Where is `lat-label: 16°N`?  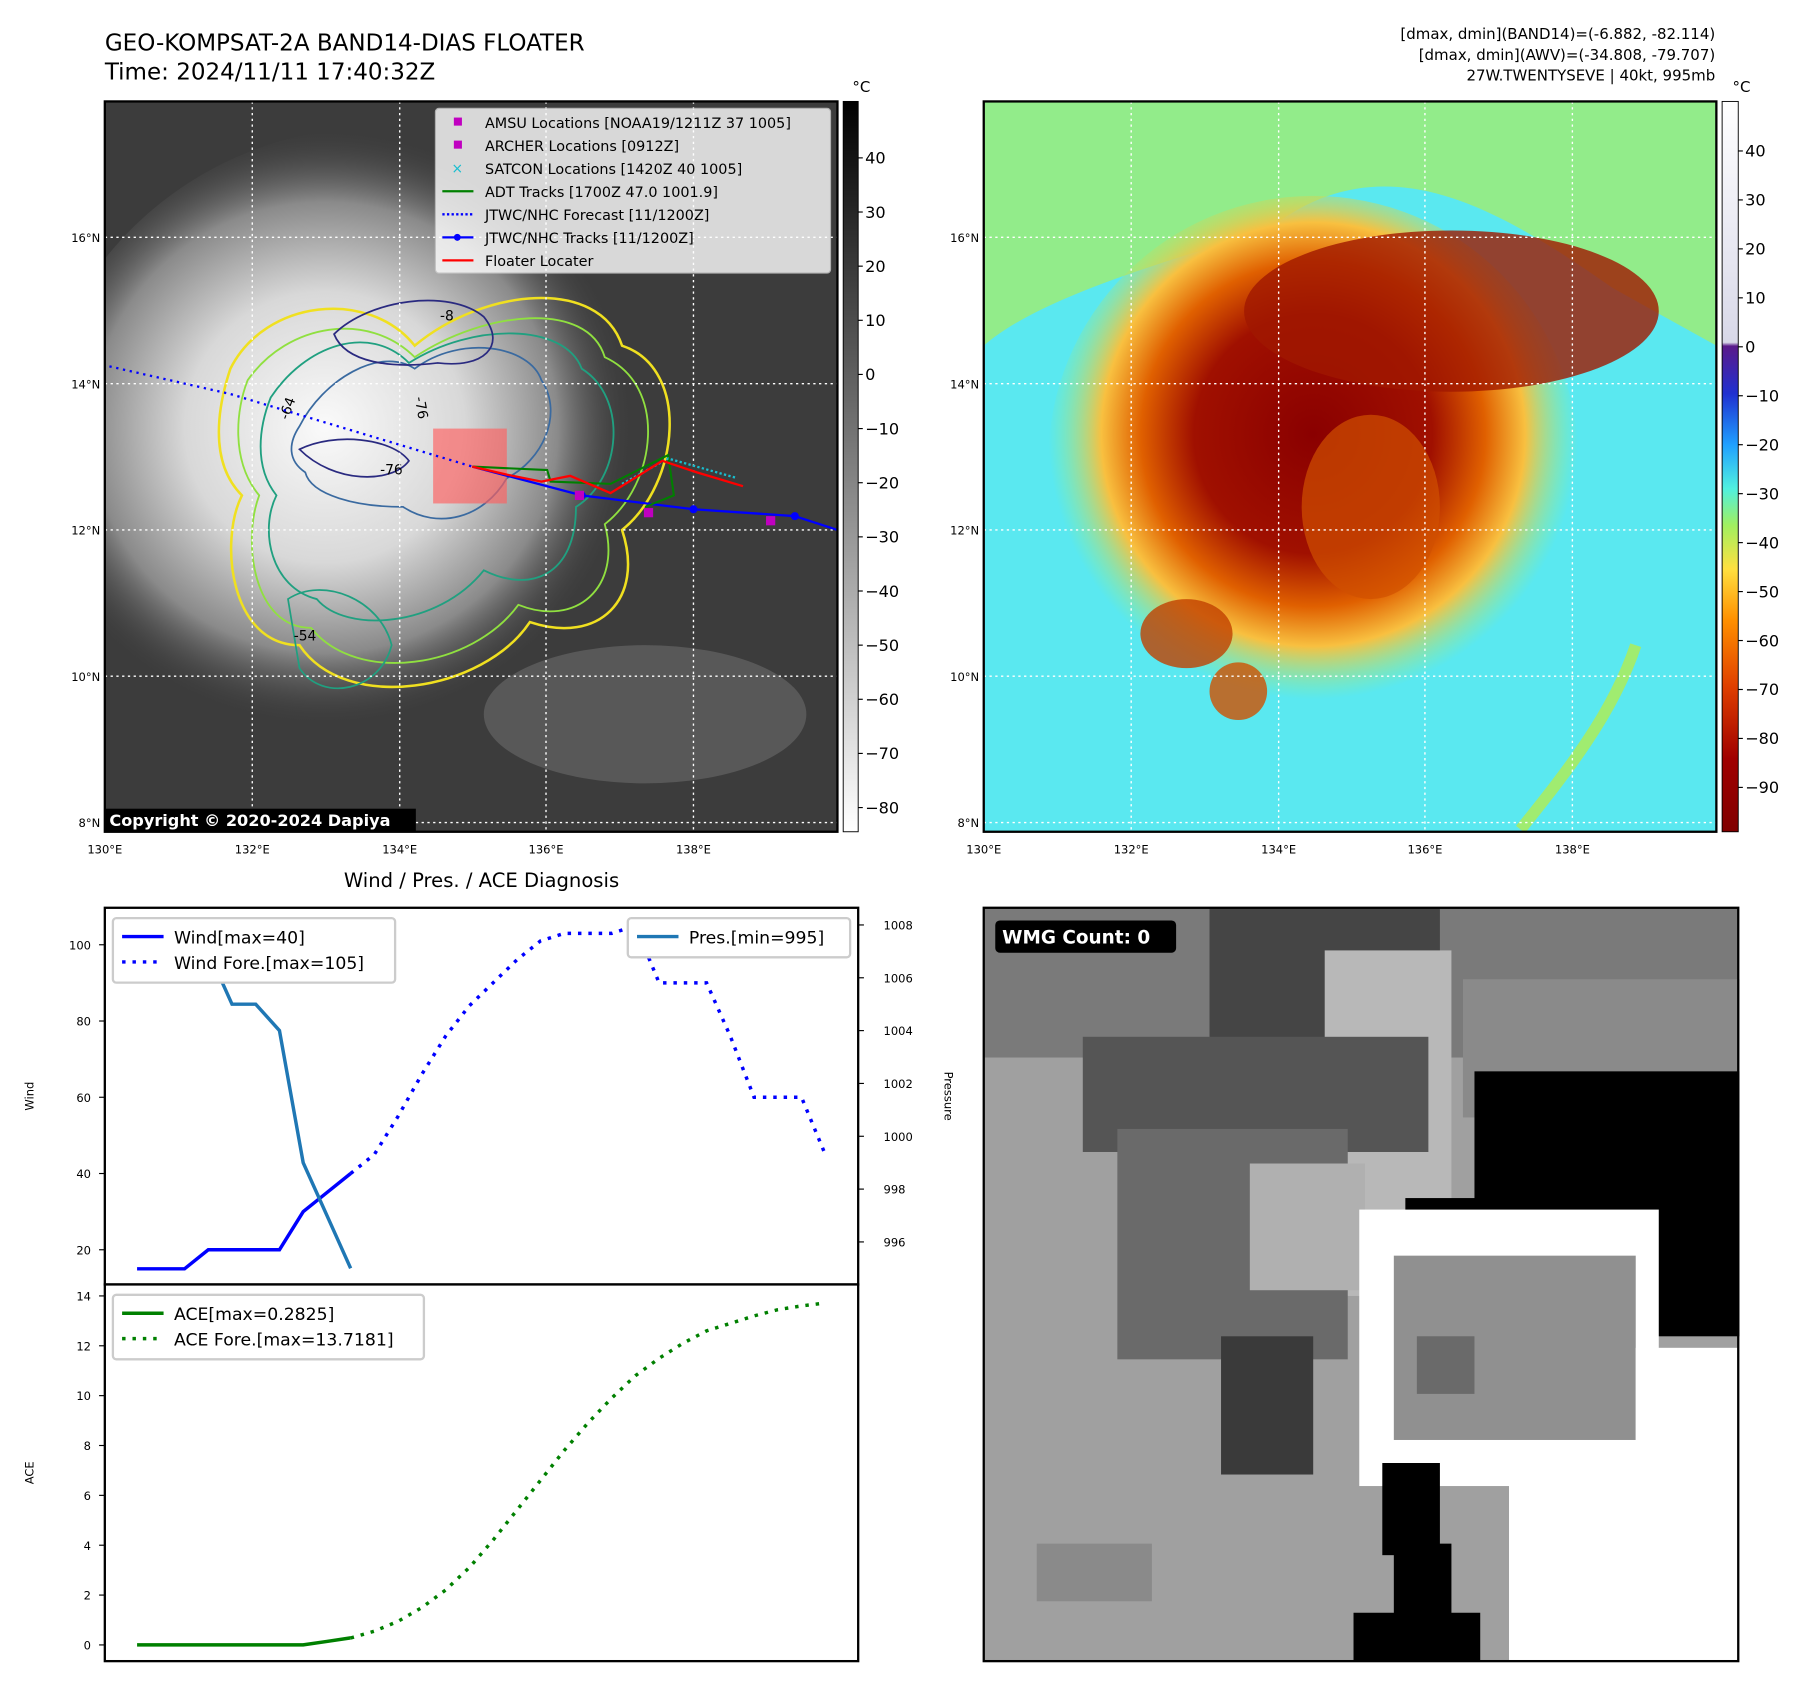
lat-label: 16°N is located at coordinates (85, 238).